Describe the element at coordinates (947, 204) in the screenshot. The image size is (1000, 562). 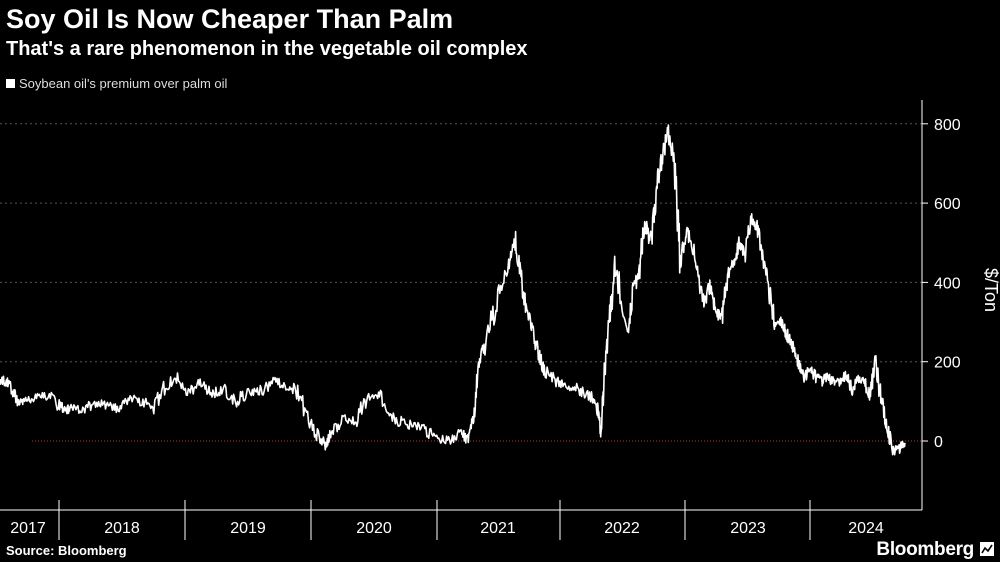
I see `y-tick-label-600: 600` at that location.